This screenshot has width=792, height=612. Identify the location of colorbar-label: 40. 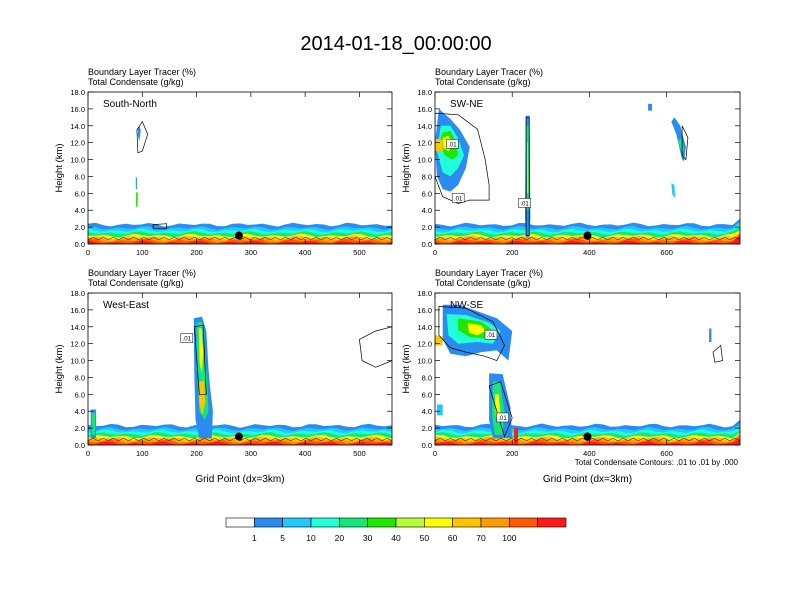
(396, 538).